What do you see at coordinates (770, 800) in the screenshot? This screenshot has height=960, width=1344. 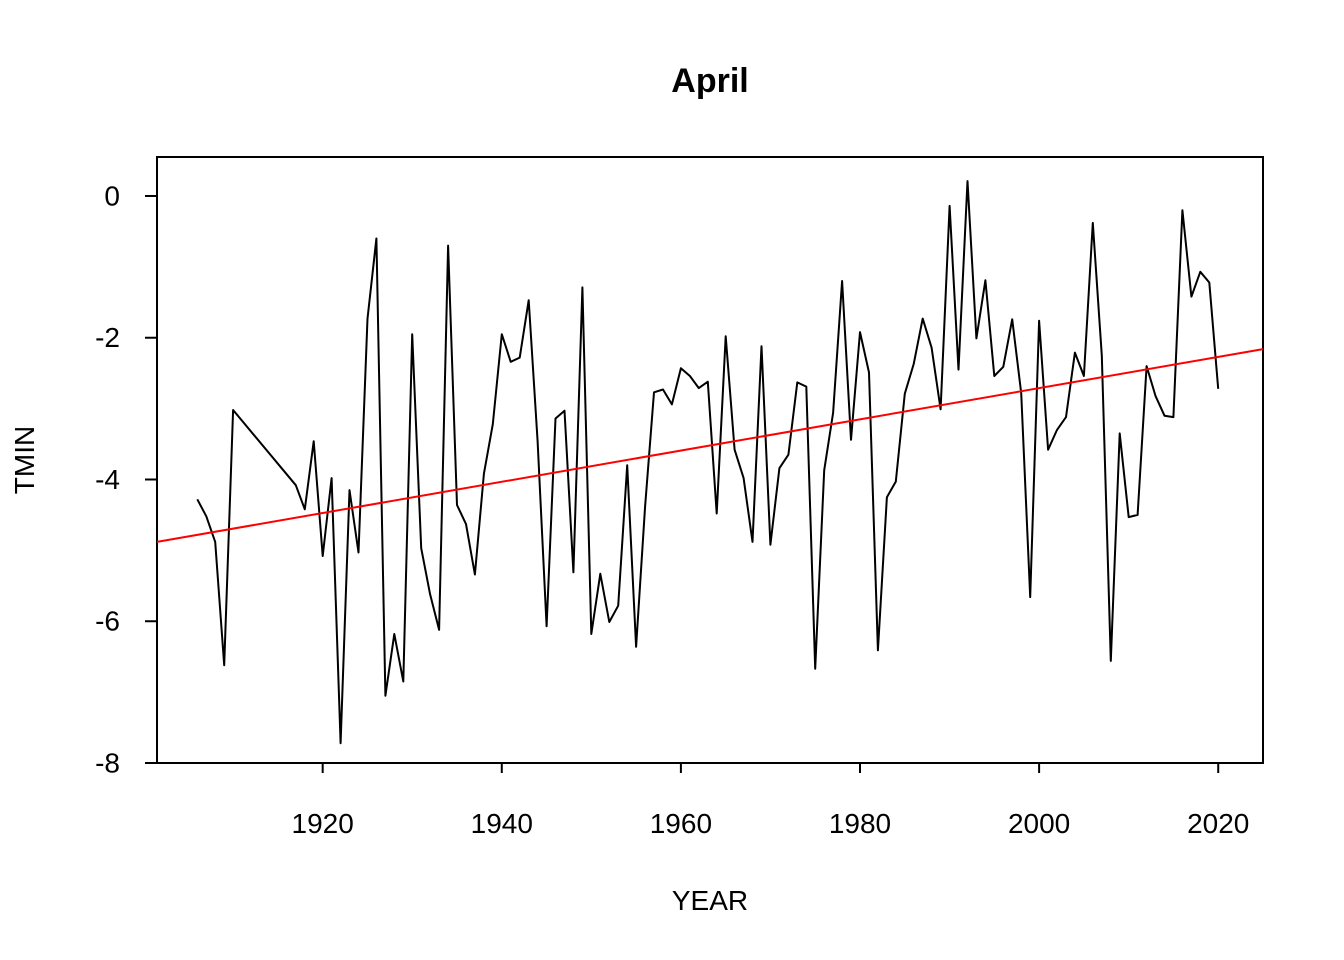 I see `x-axis: 1920 1940 1960 1980 2000 2020` at bounding box center [770, 800].